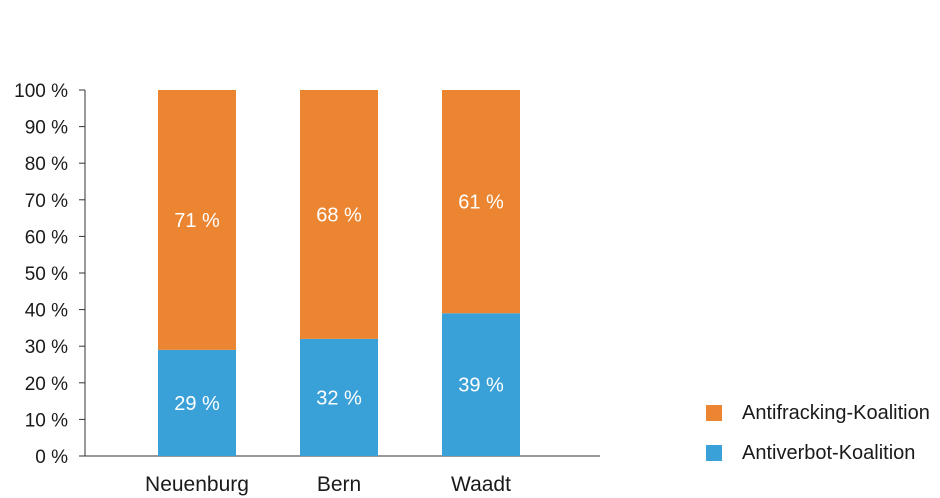  What do you see at coordinates (46, 237) in the screenshot?
I see `y-tick-label: 60 %` at bounding box center [46, 237].